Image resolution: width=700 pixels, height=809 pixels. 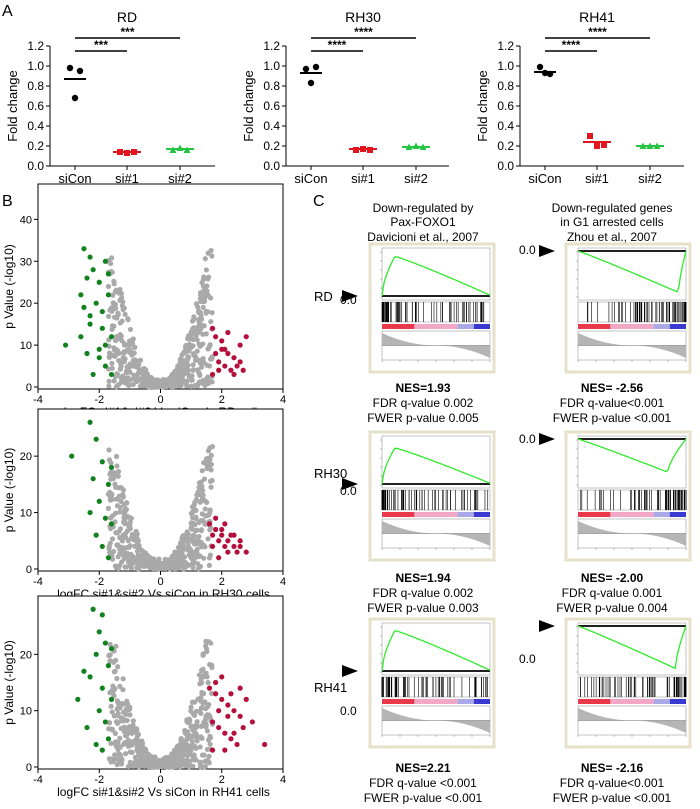 I want to click on y-tick-label: 0.6, so click(x=271, y=106).